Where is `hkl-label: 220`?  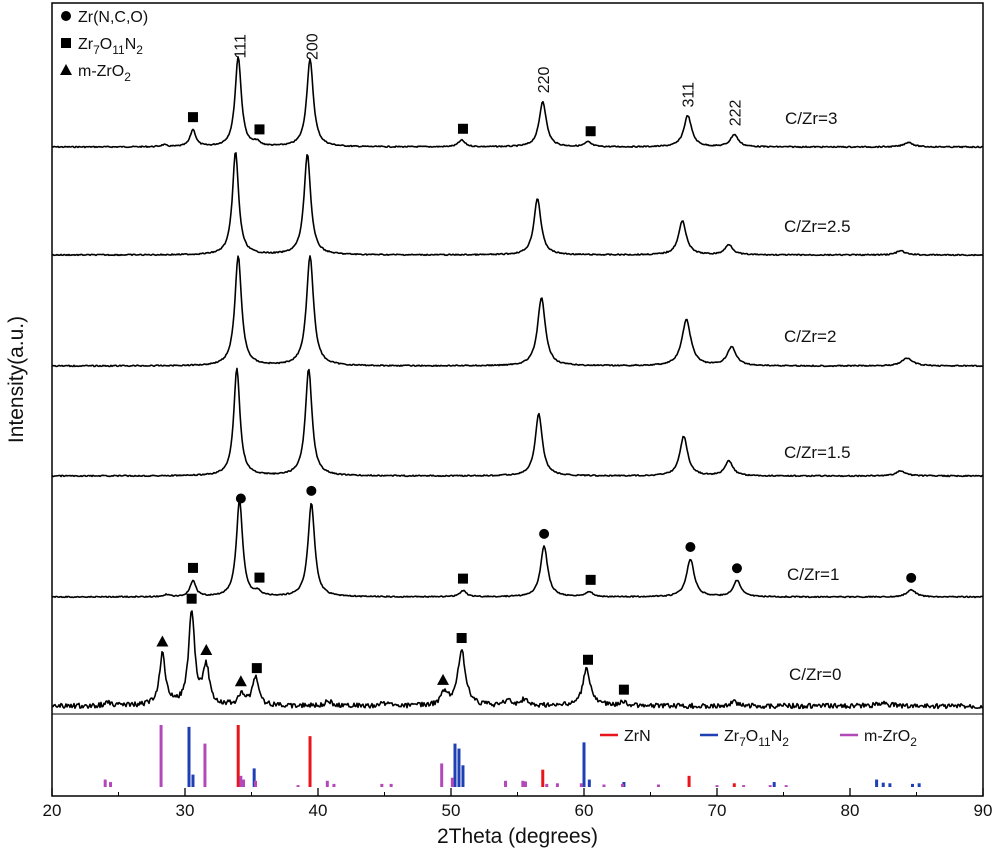 hkl-label: 220 is located at coordinates (544, 79).